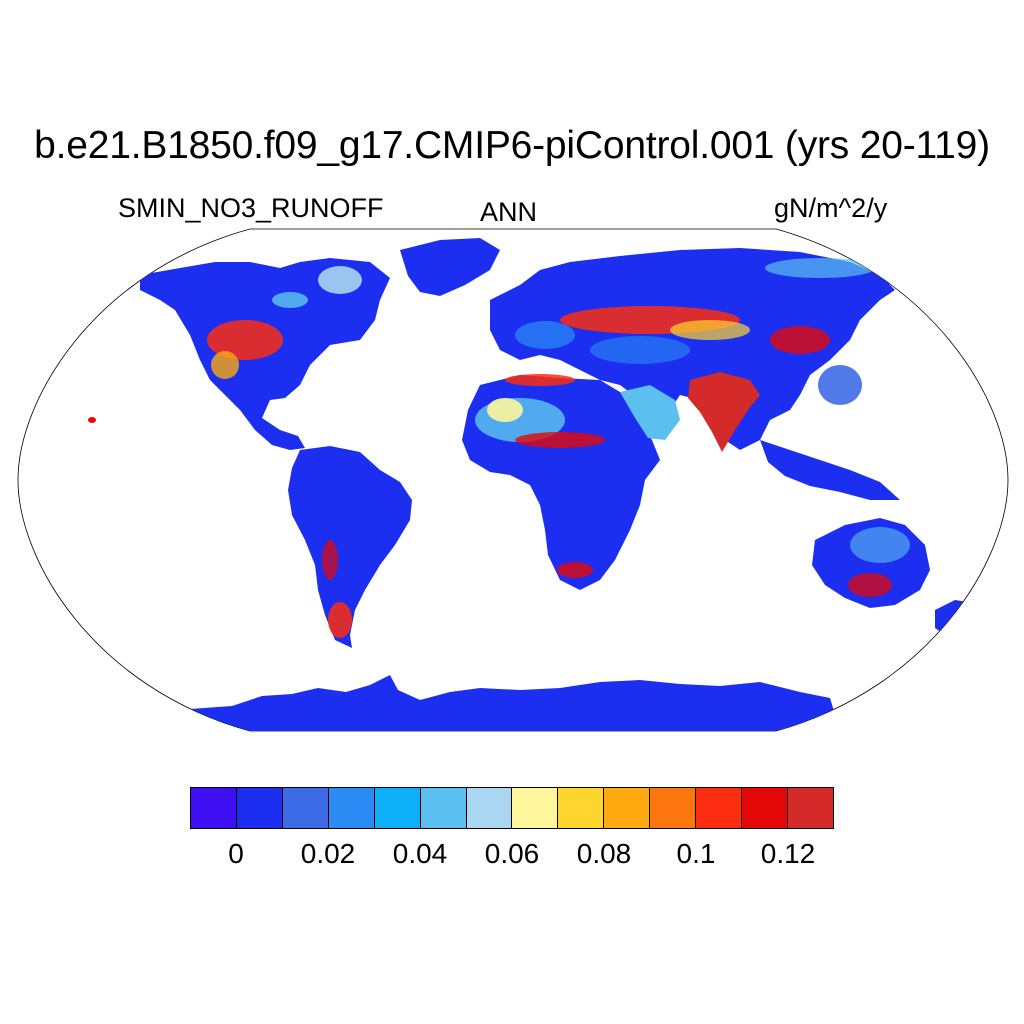  Describe the element at coordinates (251, 208) in the screenshot. I see `variable-label: SMIN_NO3_RUNOFF` at that location.